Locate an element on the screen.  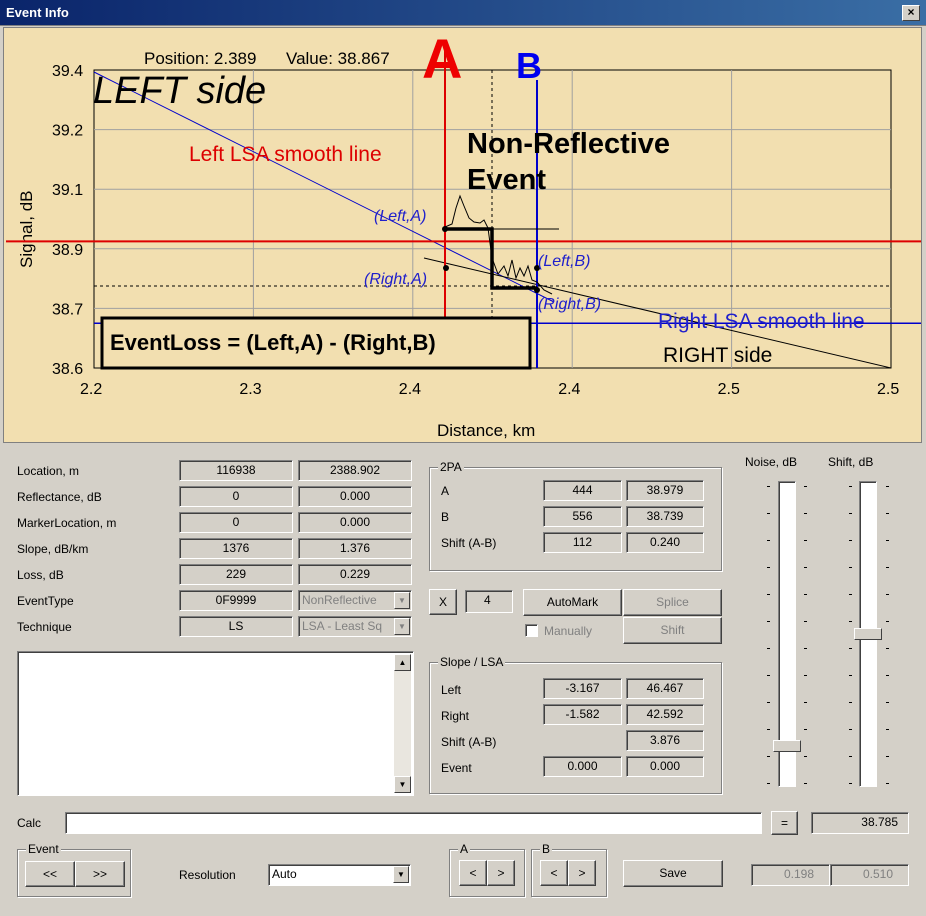
x-tick-label: 2.3 is located at coordinates (250, 389).